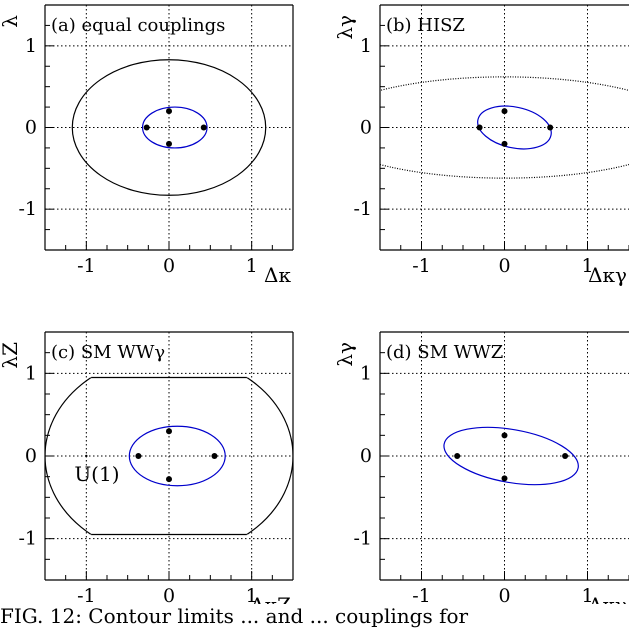  I want to click on panel-title: (d) SM WWZ, so click(444, 352).